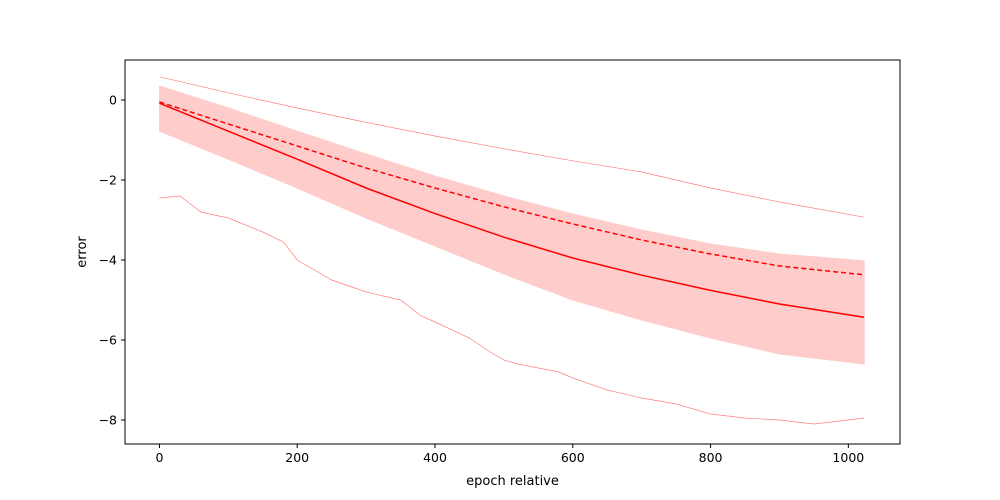  I want to click on y-tick-label: −2, so click(108, 180).